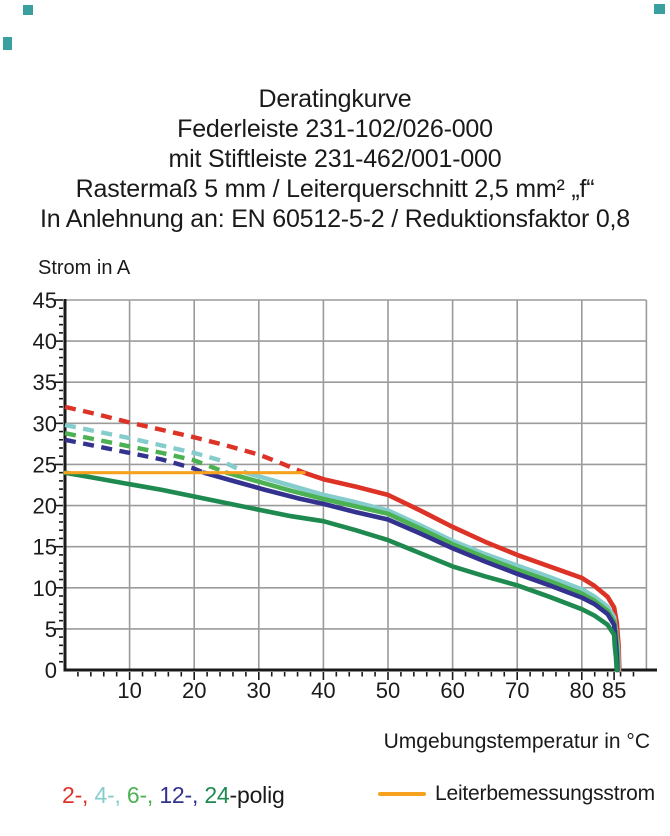  Describe the element at coordinates (45, 300) in the screenshot. I see `y-tick-label-45: 45` at that location.